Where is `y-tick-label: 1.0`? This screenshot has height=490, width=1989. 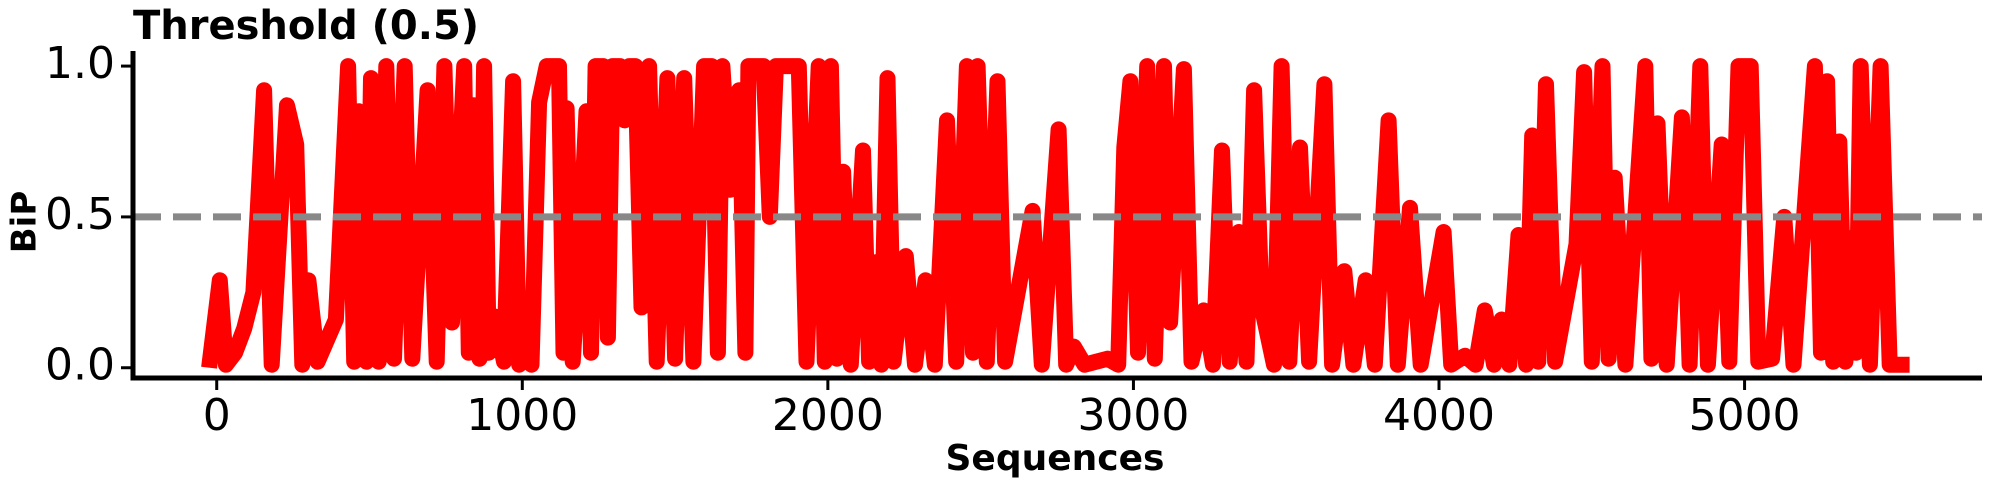 y-tick-label: 1.0 is located at coordinates (80, 63).